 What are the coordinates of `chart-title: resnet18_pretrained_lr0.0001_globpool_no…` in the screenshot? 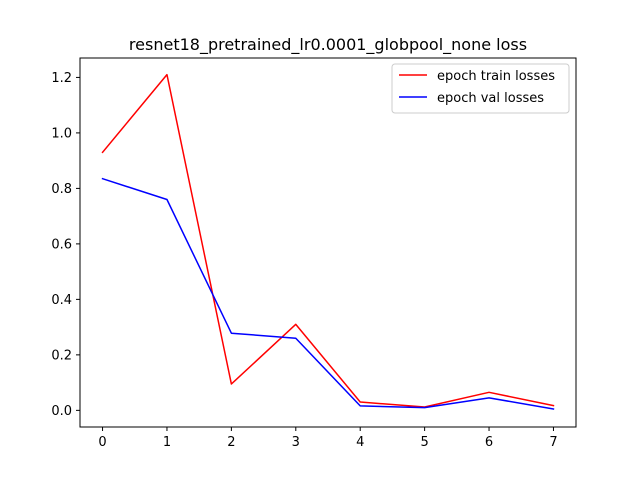 It's located at (328, 45).